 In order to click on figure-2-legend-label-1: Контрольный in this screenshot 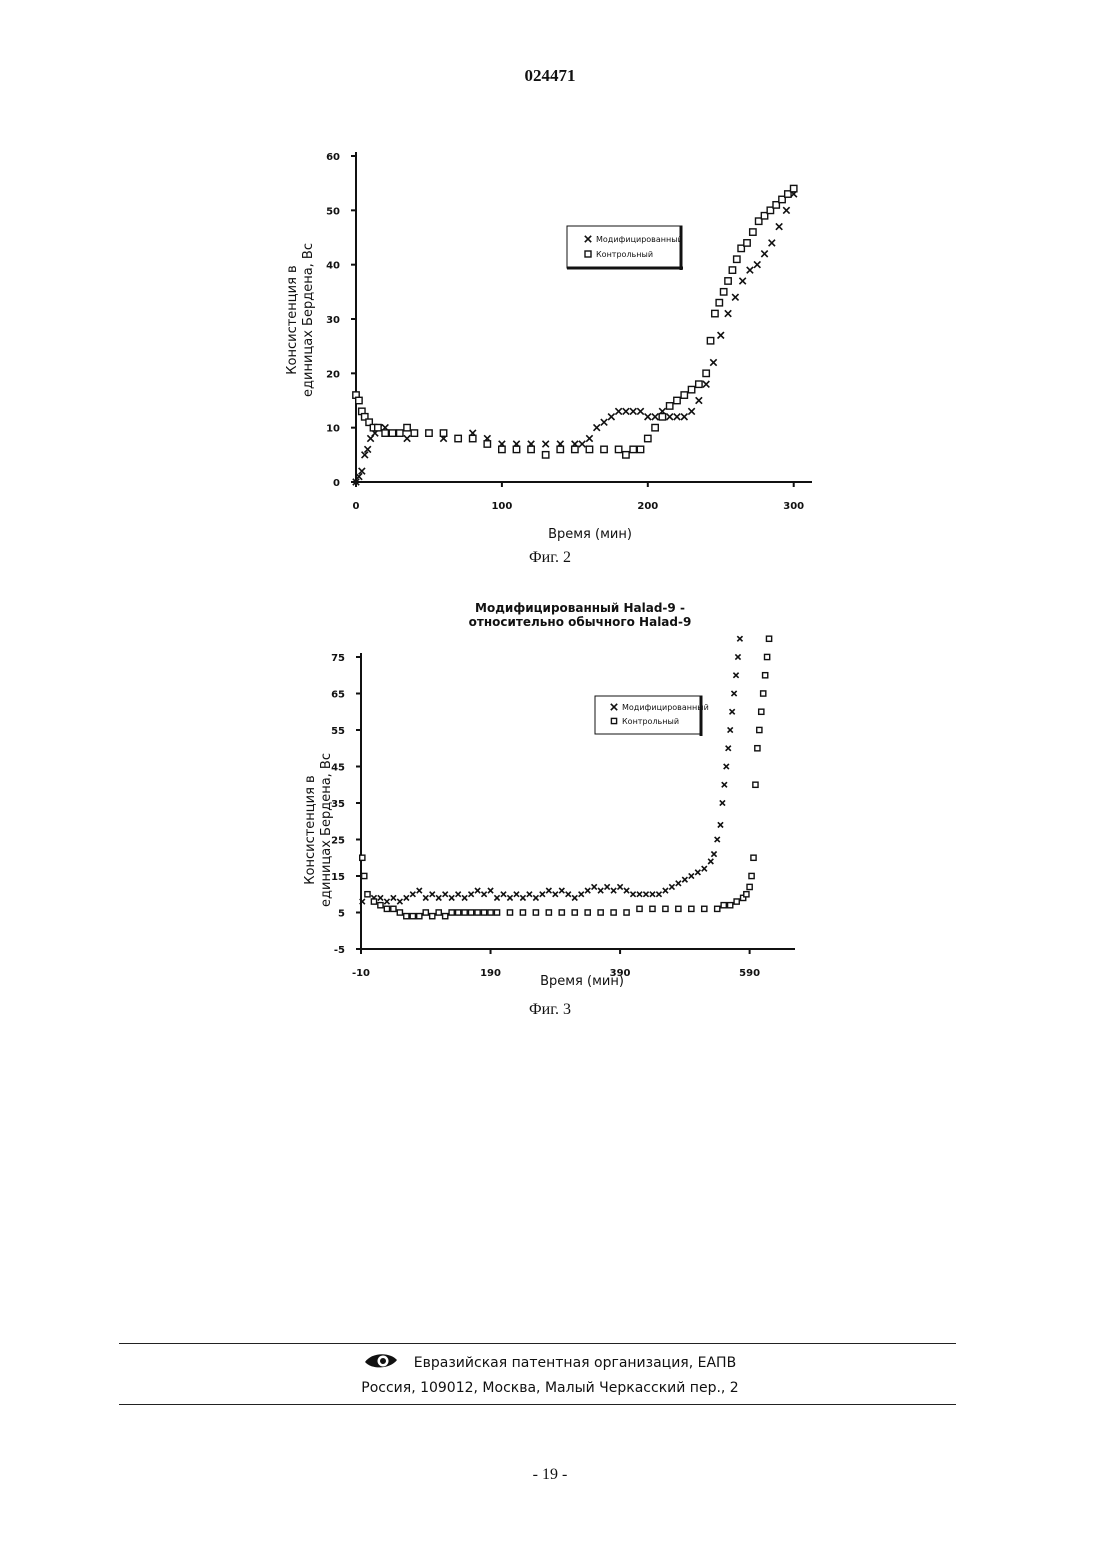, I will do `click(624, 254)`.